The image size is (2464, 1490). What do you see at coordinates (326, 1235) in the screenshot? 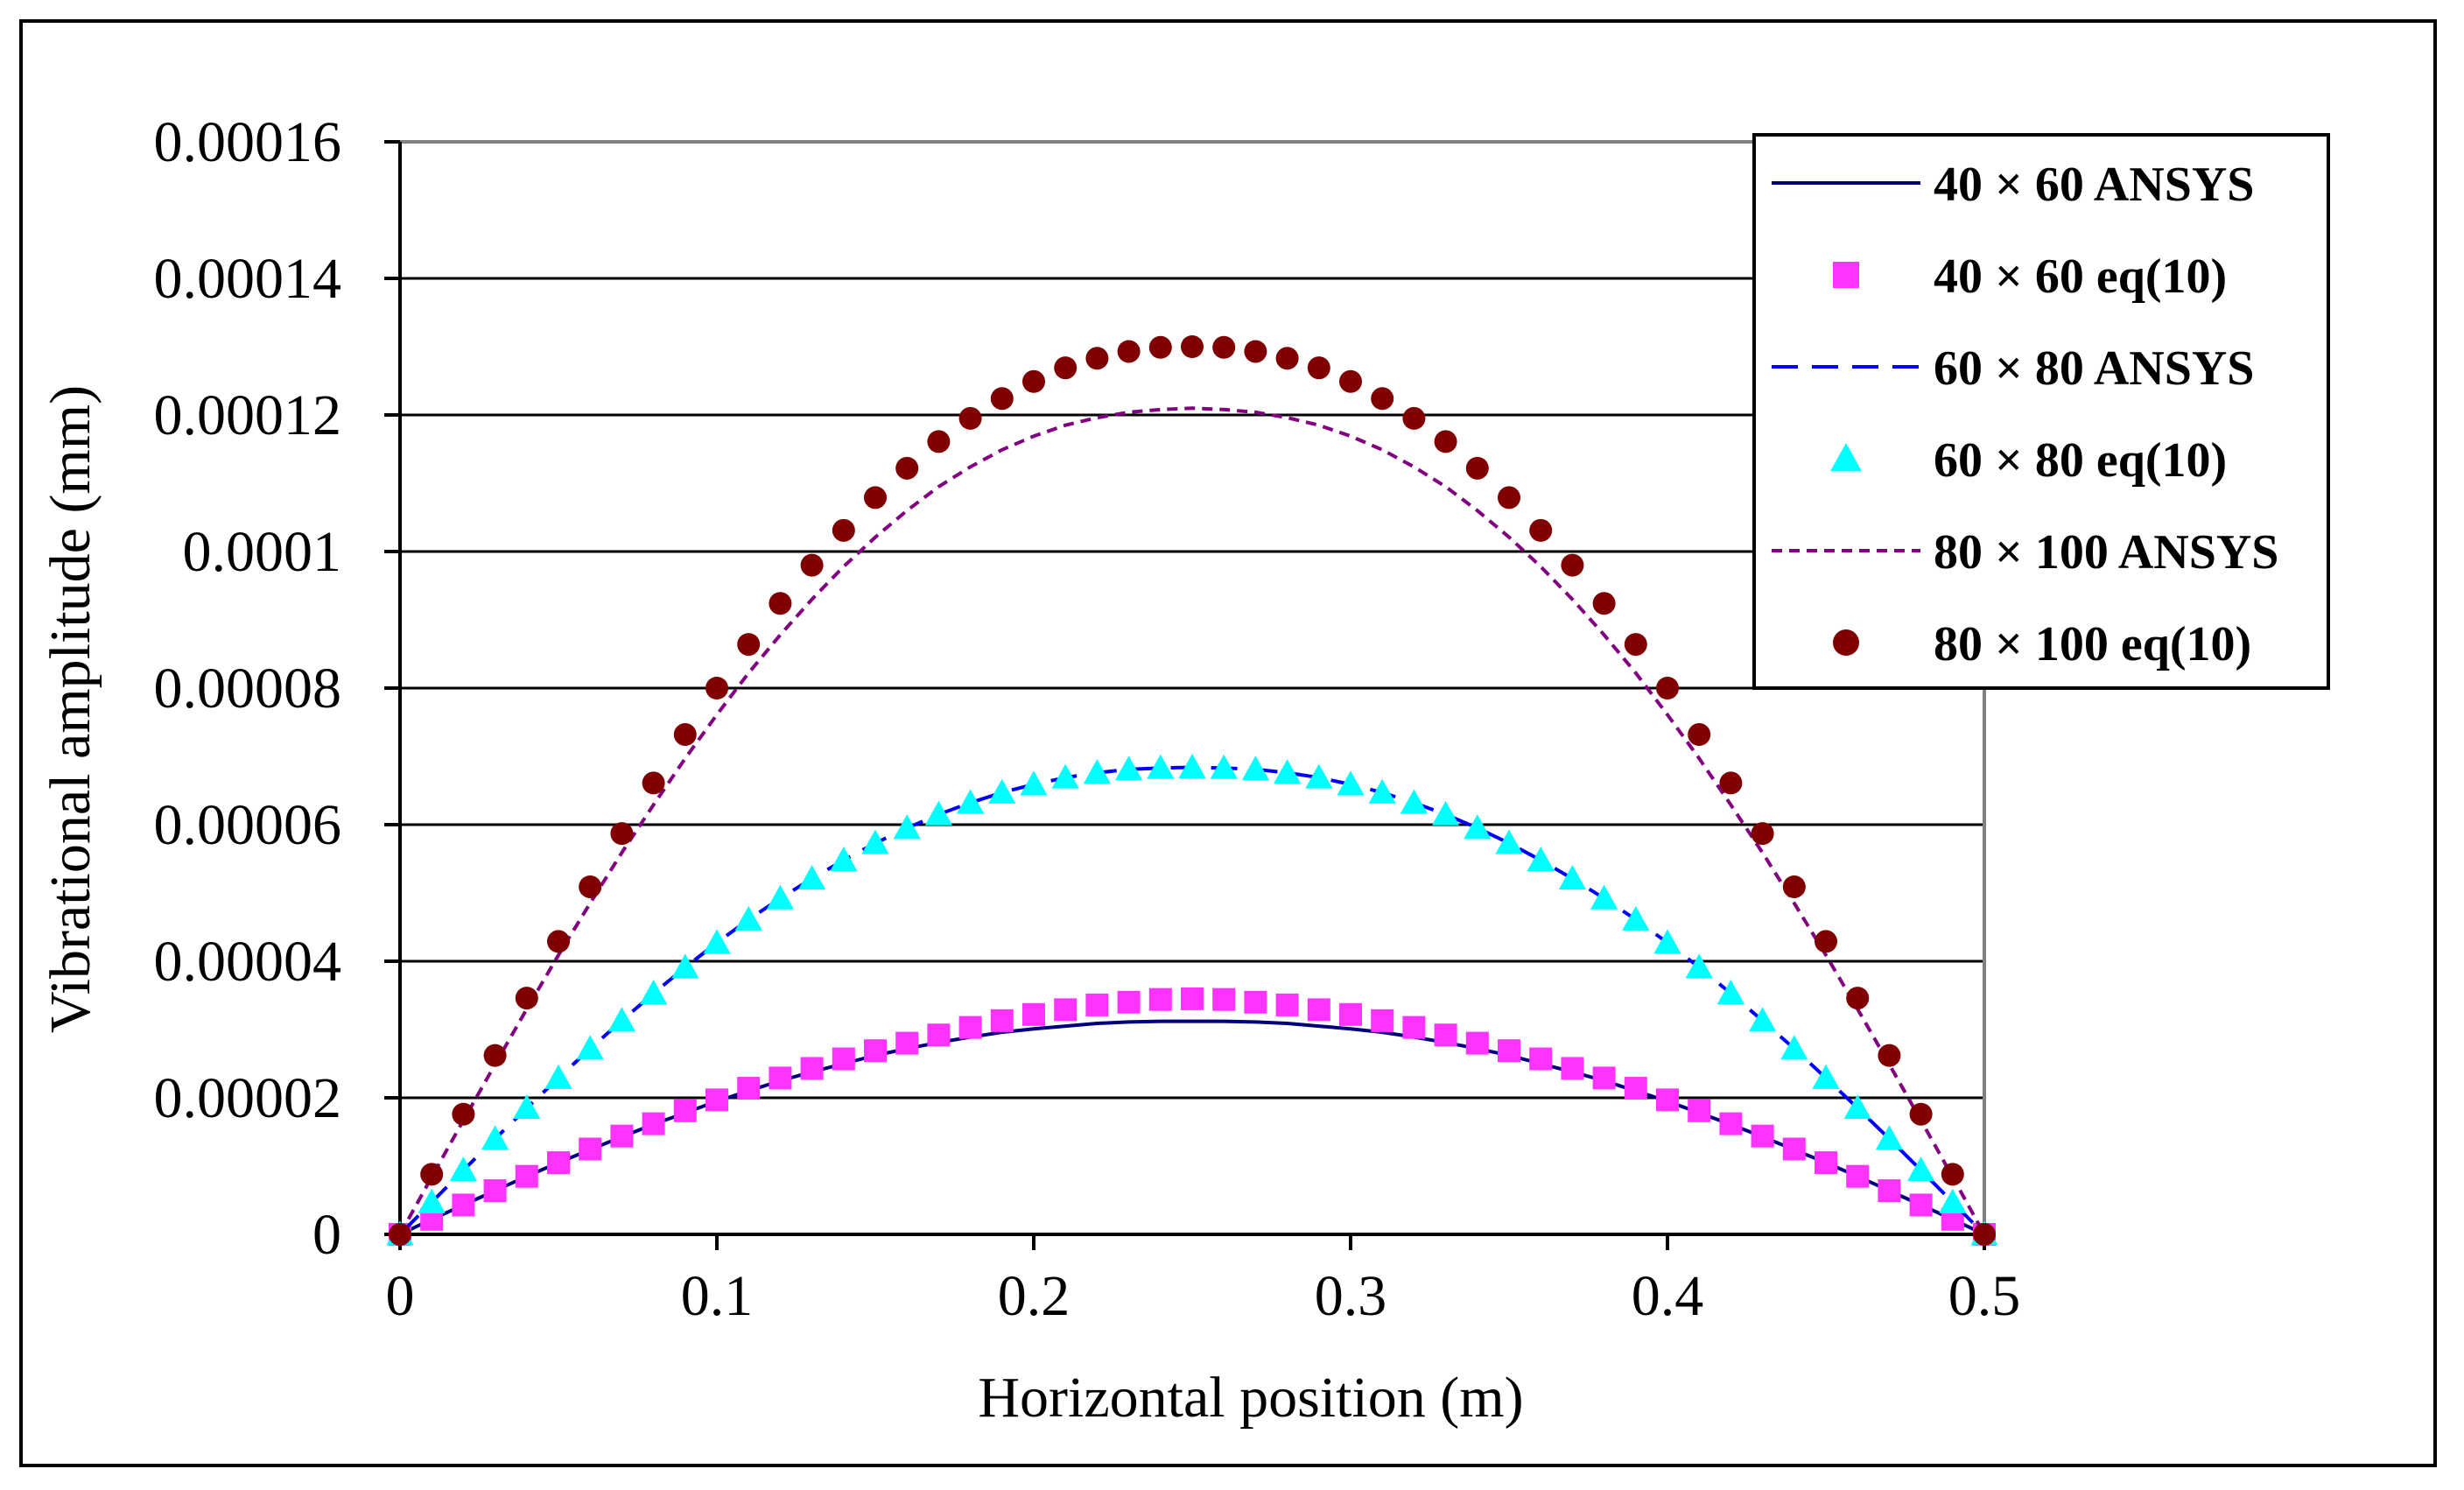
I see `y-tick-label: 0` at bounding box center [326, 1235].